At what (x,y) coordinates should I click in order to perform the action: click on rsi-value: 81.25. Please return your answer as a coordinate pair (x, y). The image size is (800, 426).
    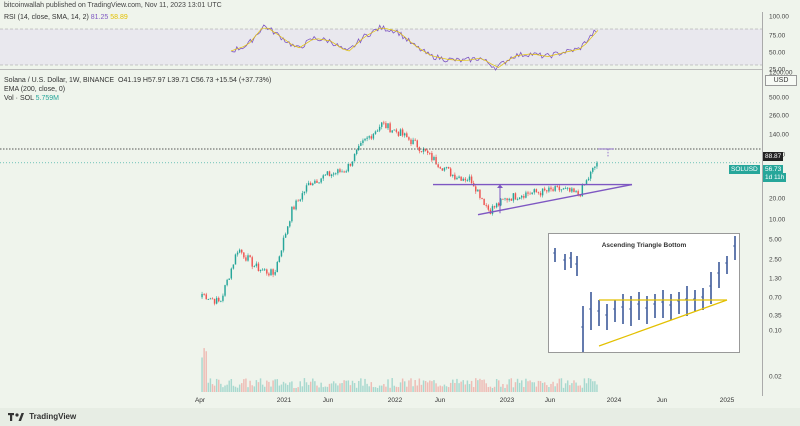
    Looking at the image, I should click on (99, 17).